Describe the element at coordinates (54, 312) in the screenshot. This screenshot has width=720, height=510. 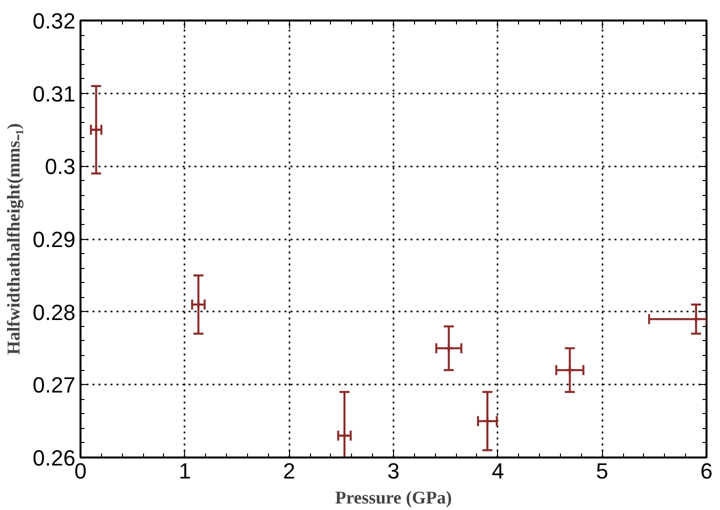
I see `y-tick-label: 0.28` at that location.